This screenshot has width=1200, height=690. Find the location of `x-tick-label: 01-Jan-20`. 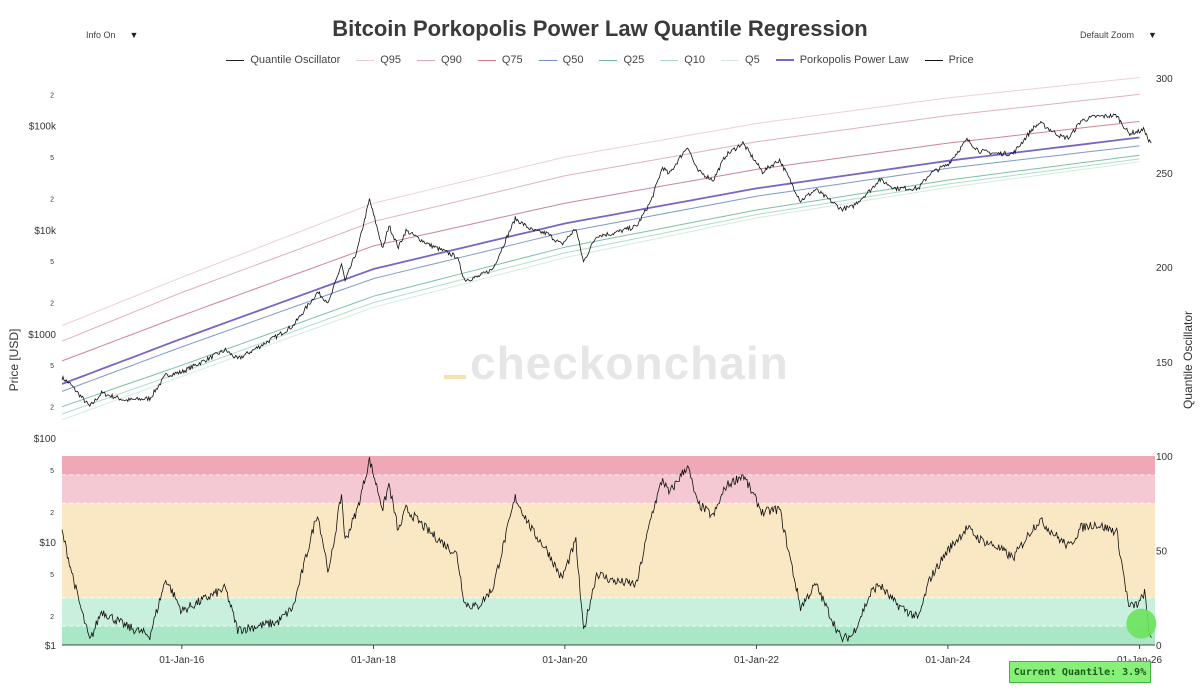

x-tick-label: 01-Jan-20 is located at coordinates (564, 660).